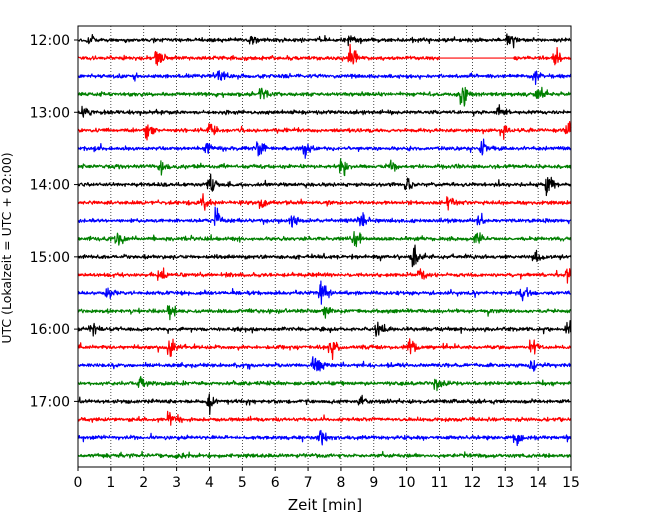  Describe the element at coordinates (505, 483) in the screenshot. I see `x-tick-label: 13` at that location.